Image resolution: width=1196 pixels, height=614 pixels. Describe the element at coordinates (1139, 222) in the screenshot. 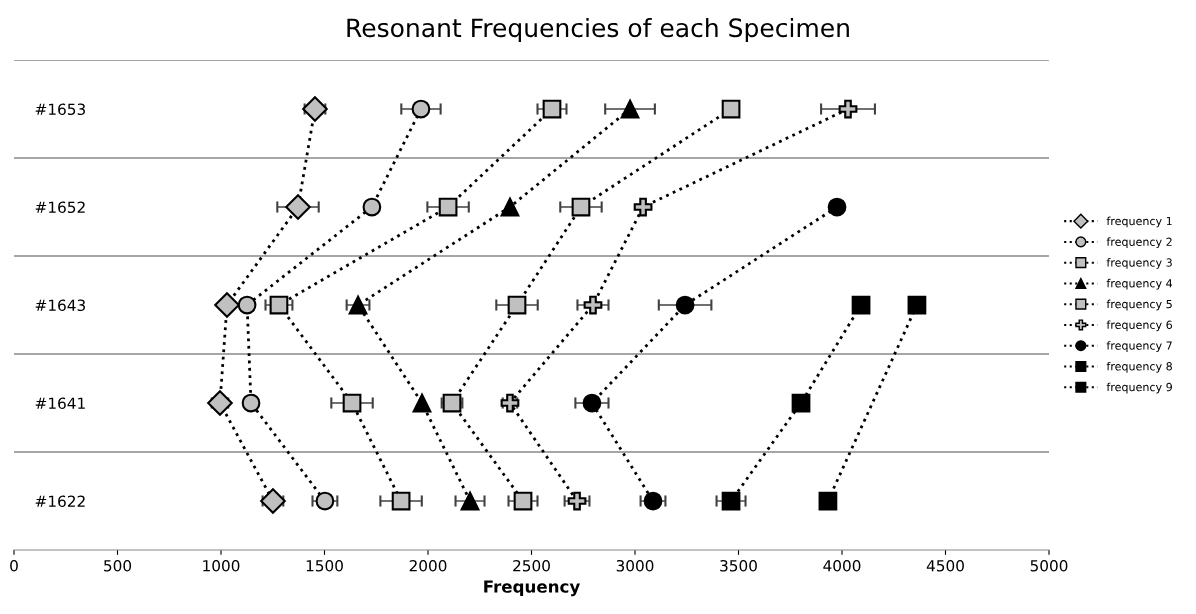

I see `legend-label: frequency 1` at that location.